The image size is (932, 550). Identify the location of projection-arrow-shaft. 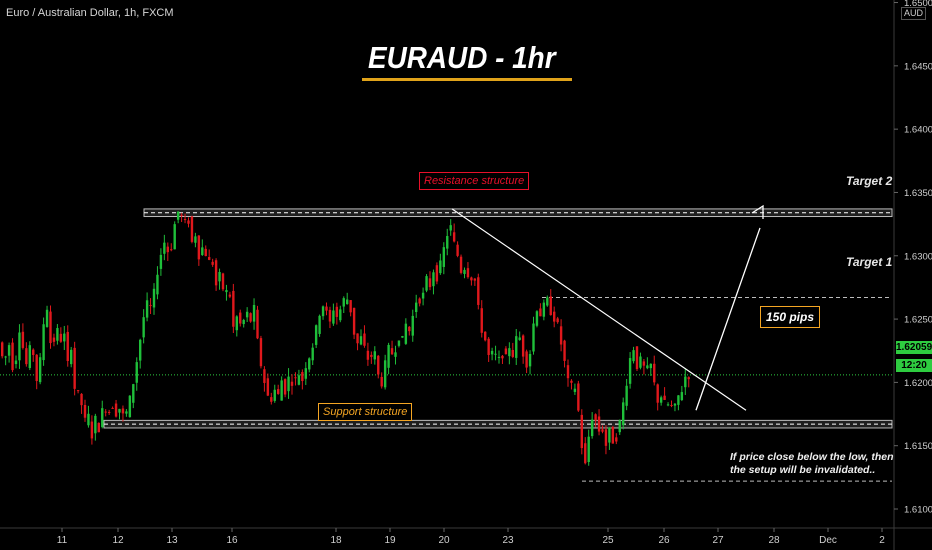
(728, 319).